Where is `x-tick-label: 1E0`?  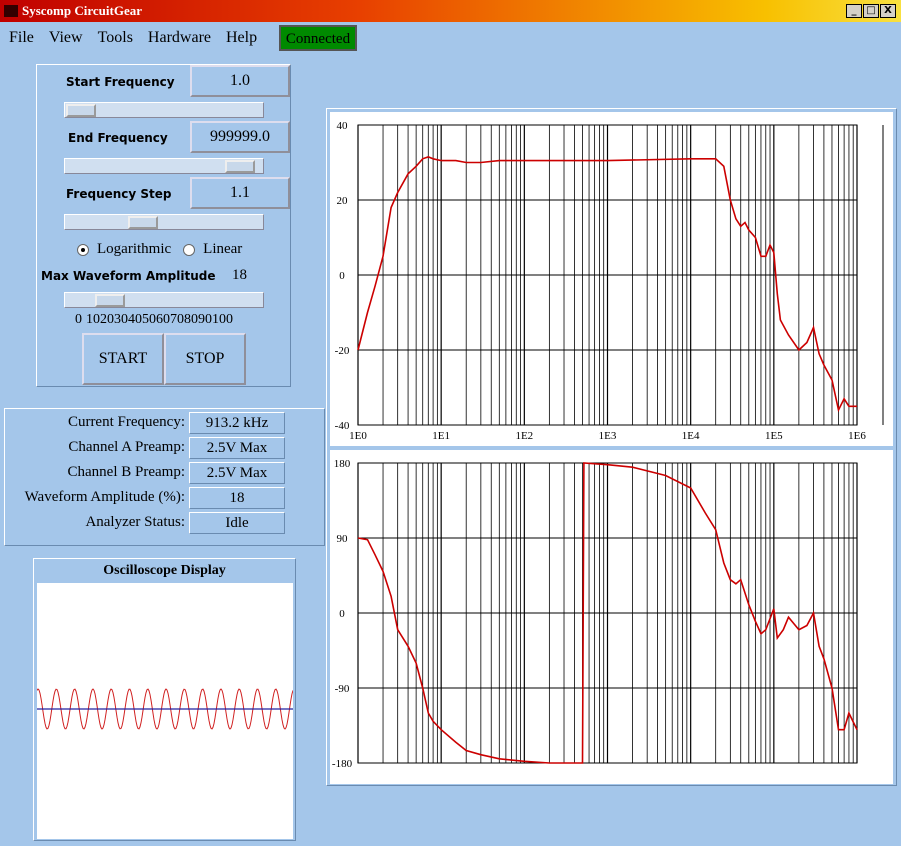 x-tick-label: 1E0 is located at coordinates (358, 436).